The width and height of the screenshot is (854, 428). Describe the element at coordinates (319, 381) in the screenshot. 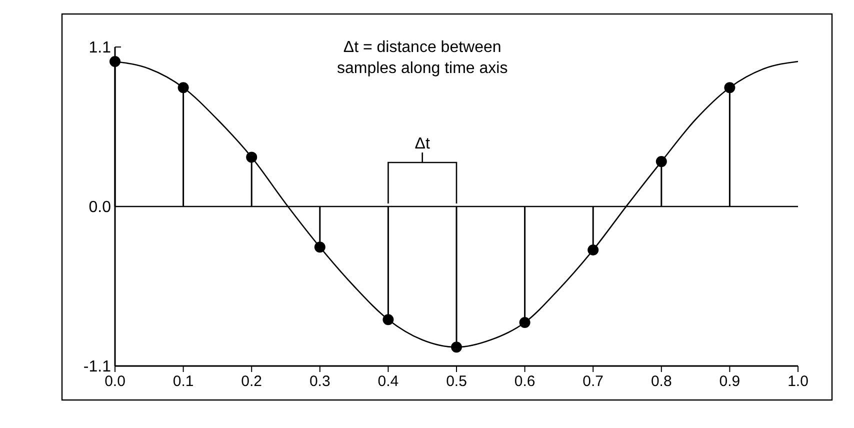

I see `x-tick-label: 0.3` at that location.